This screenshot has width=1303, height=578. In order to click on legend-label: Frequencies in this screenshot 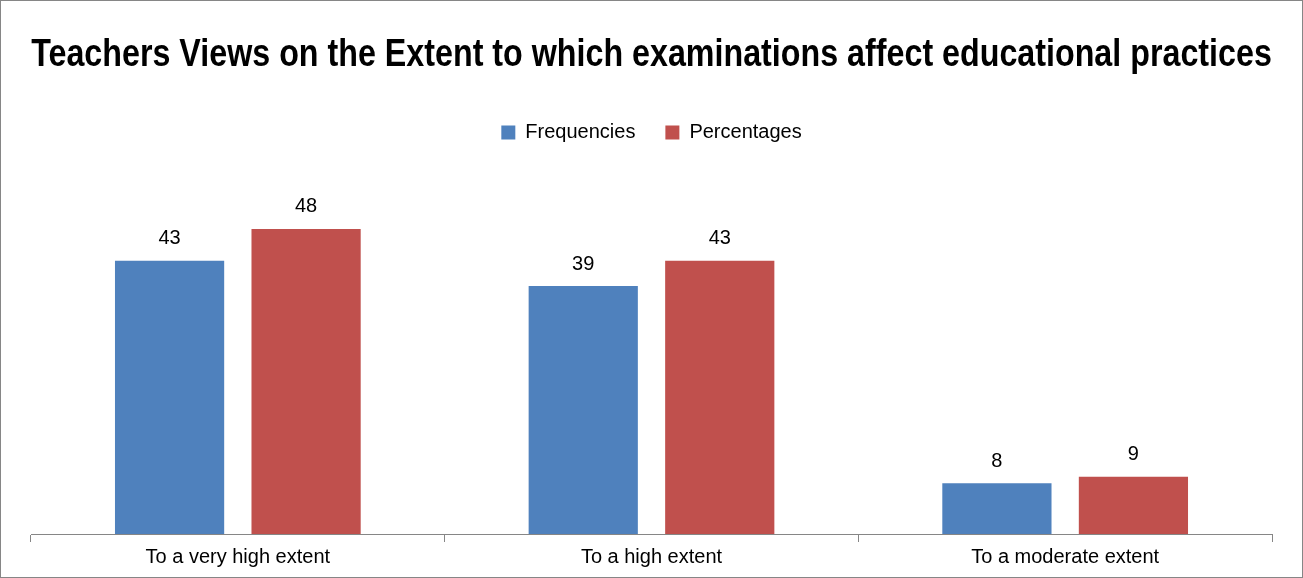, I will do `click(580, 131)`.